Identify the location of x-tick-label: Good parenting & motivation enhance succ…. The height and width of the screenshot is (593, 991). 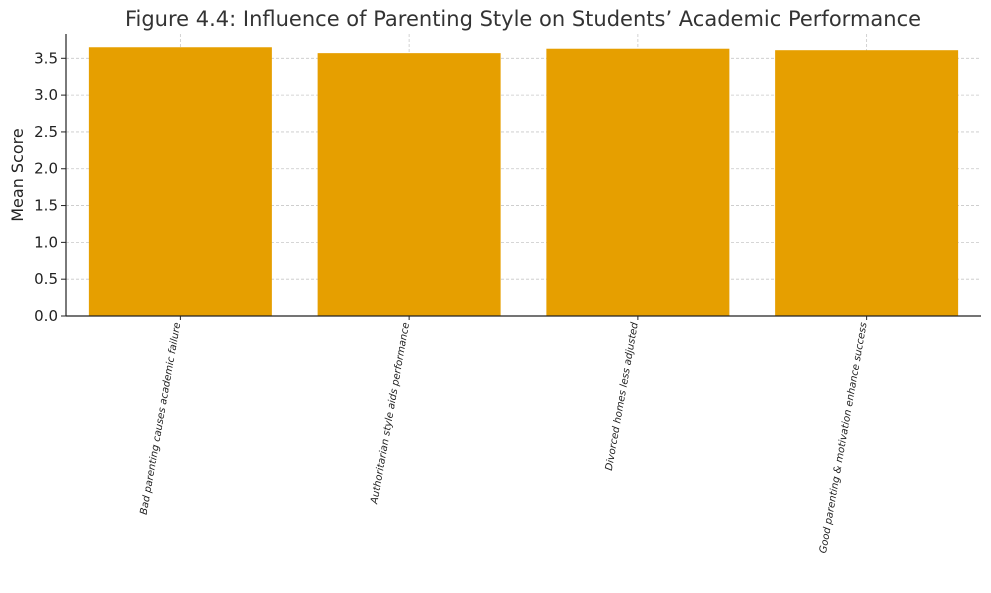
(844, 438).